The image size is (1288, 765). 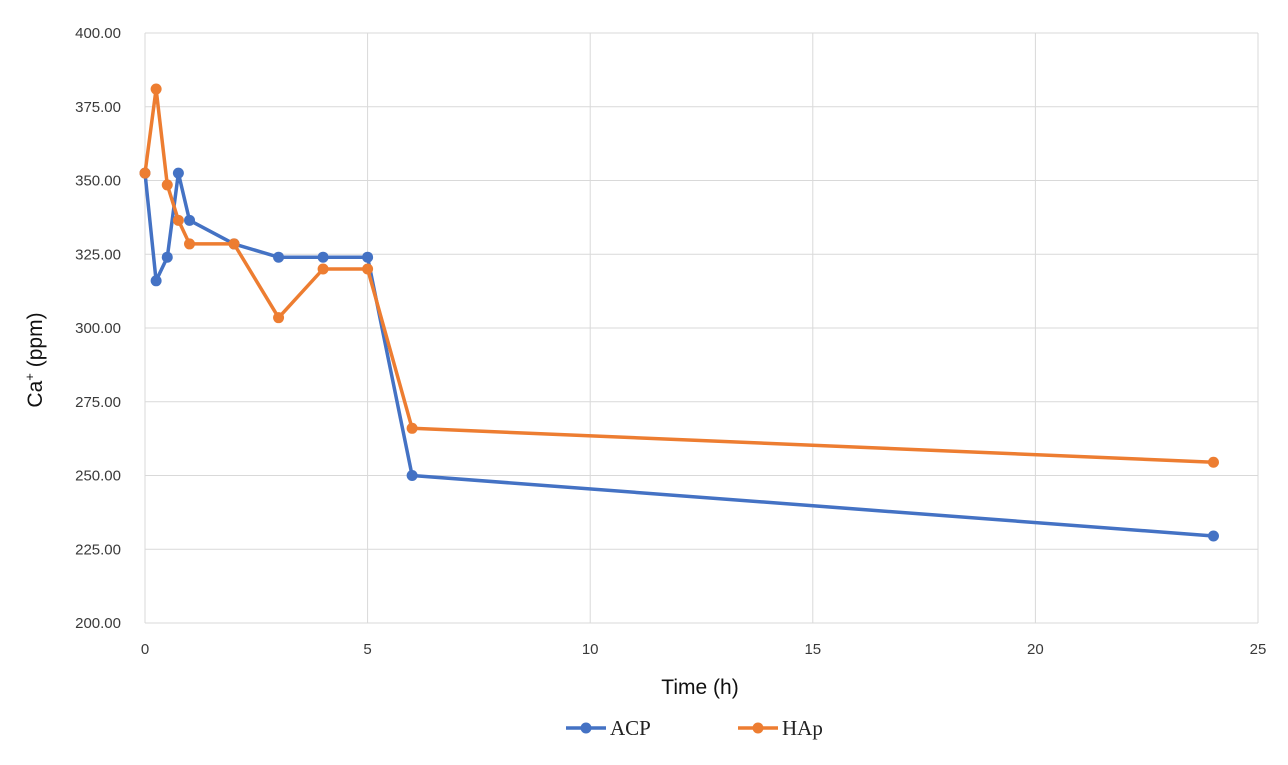 I want to click on y-tick-label: 350.00, so click(x=98, y=181).